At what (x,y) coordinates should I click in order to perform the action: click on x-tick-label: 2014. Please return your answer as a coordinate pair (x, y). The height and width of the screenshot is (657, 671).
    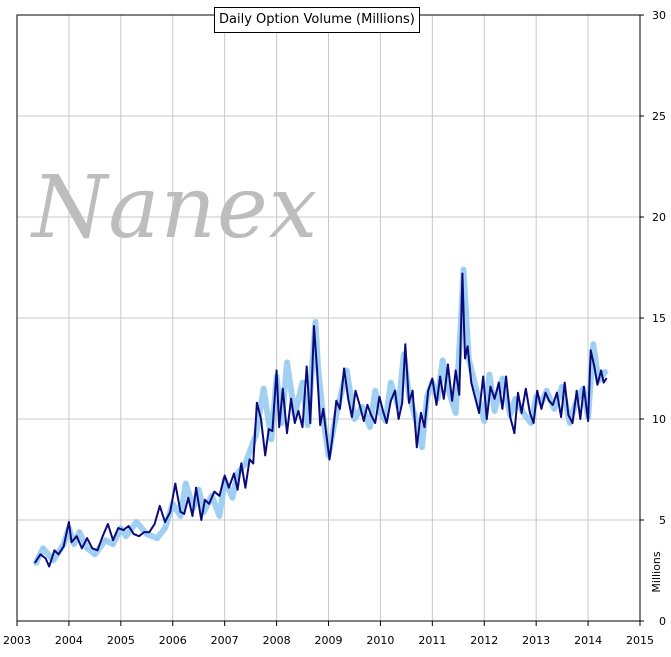
    Looking at the image, I should click on (588, 640).